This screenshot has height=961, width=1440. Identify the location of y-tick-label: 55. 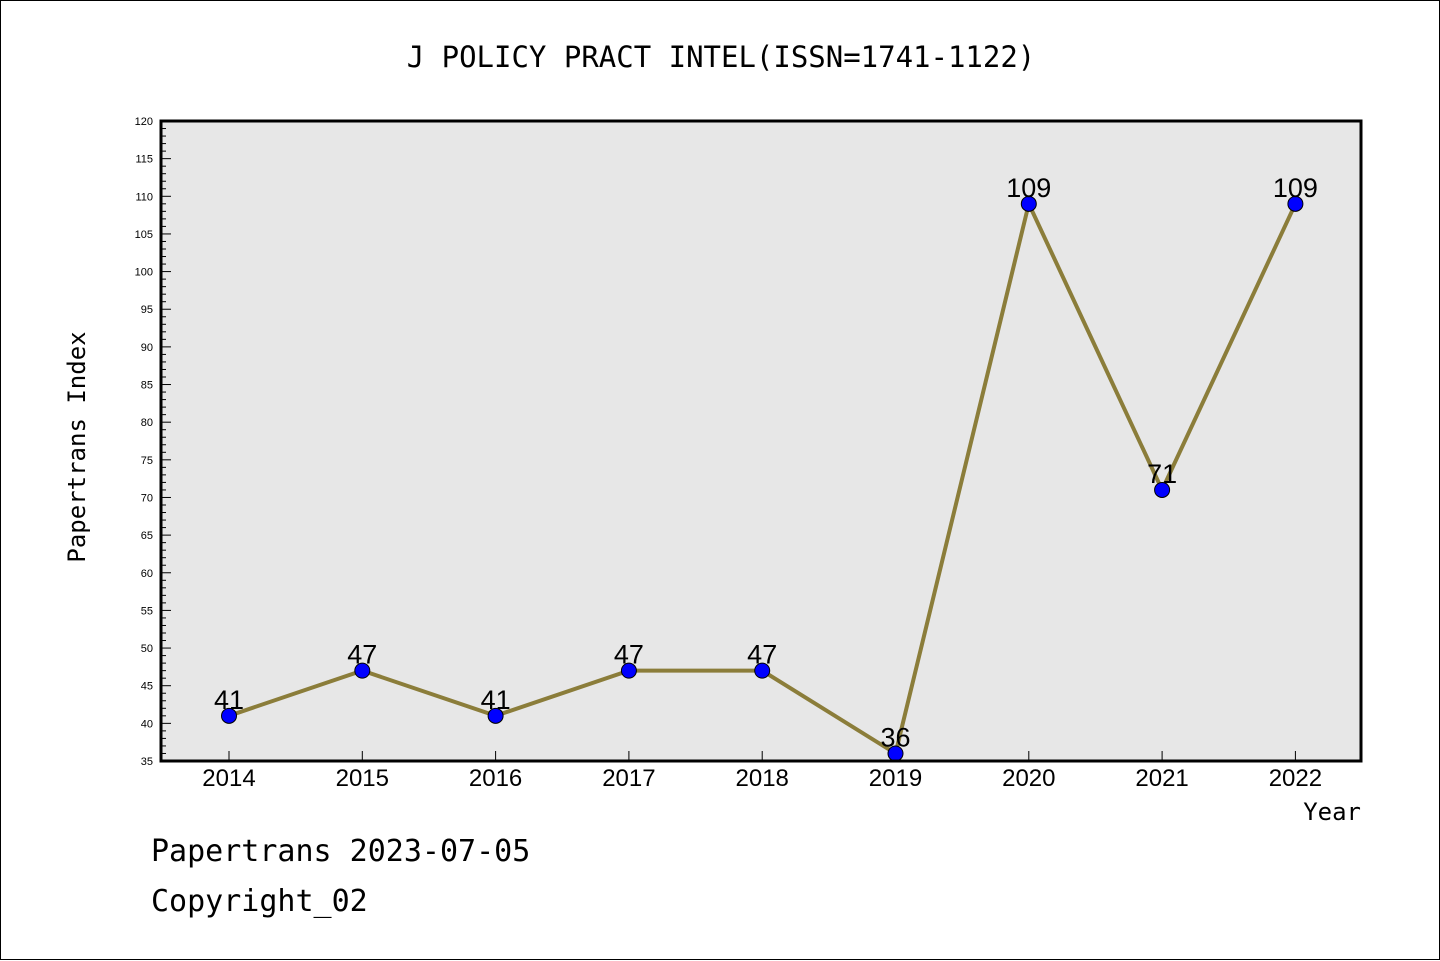
(147, 611).